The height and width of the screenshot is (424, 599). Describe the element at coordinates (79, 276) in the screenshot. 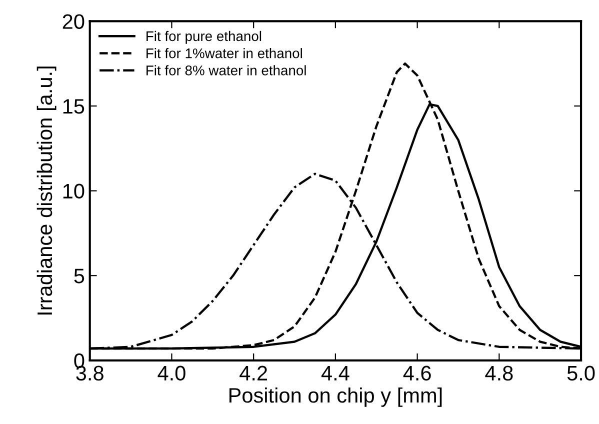

I see `y-tick-label: 5` at that location.